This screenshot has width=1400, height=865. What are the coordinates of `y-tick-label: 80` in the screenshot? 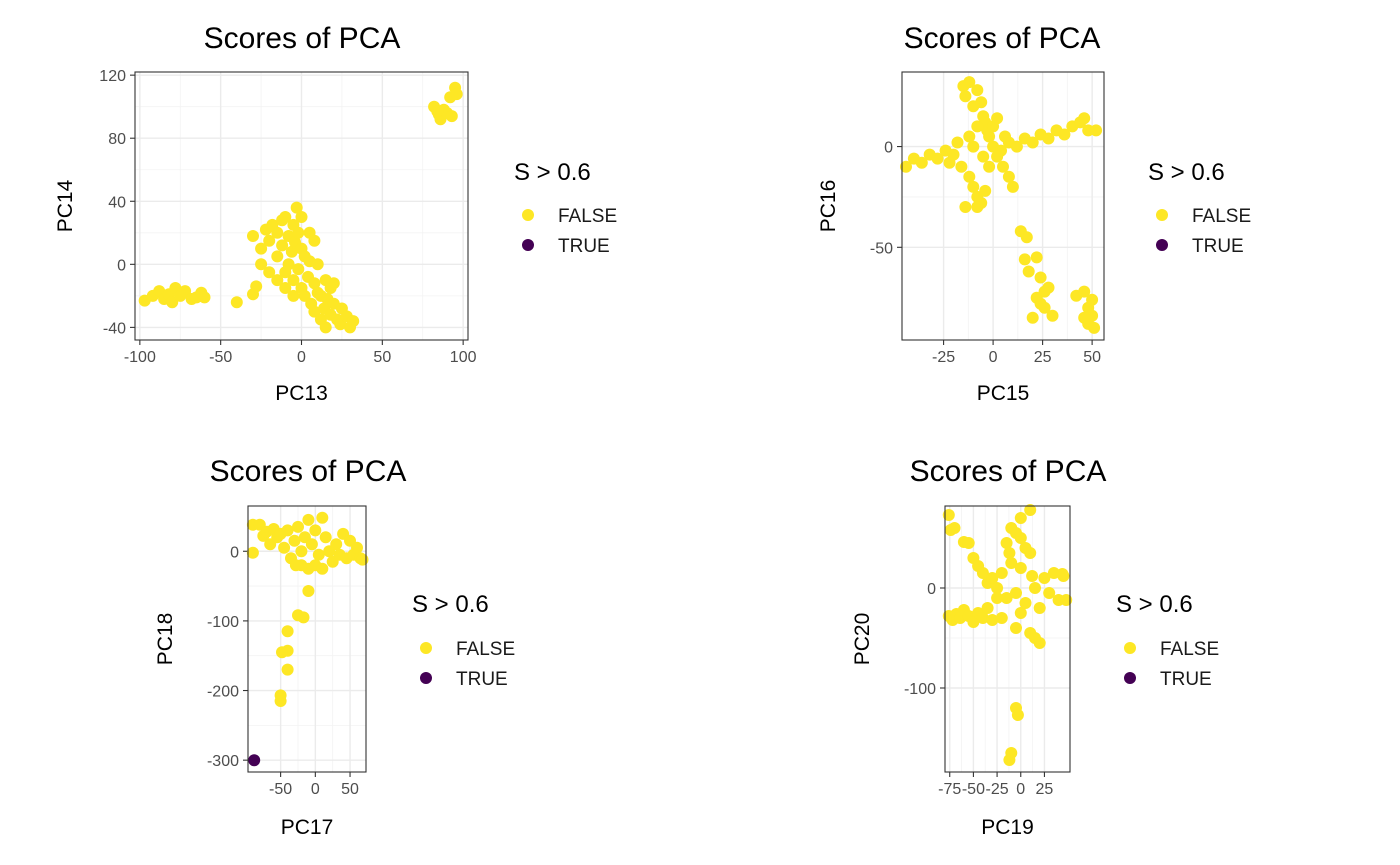 It's located at (117, 139).